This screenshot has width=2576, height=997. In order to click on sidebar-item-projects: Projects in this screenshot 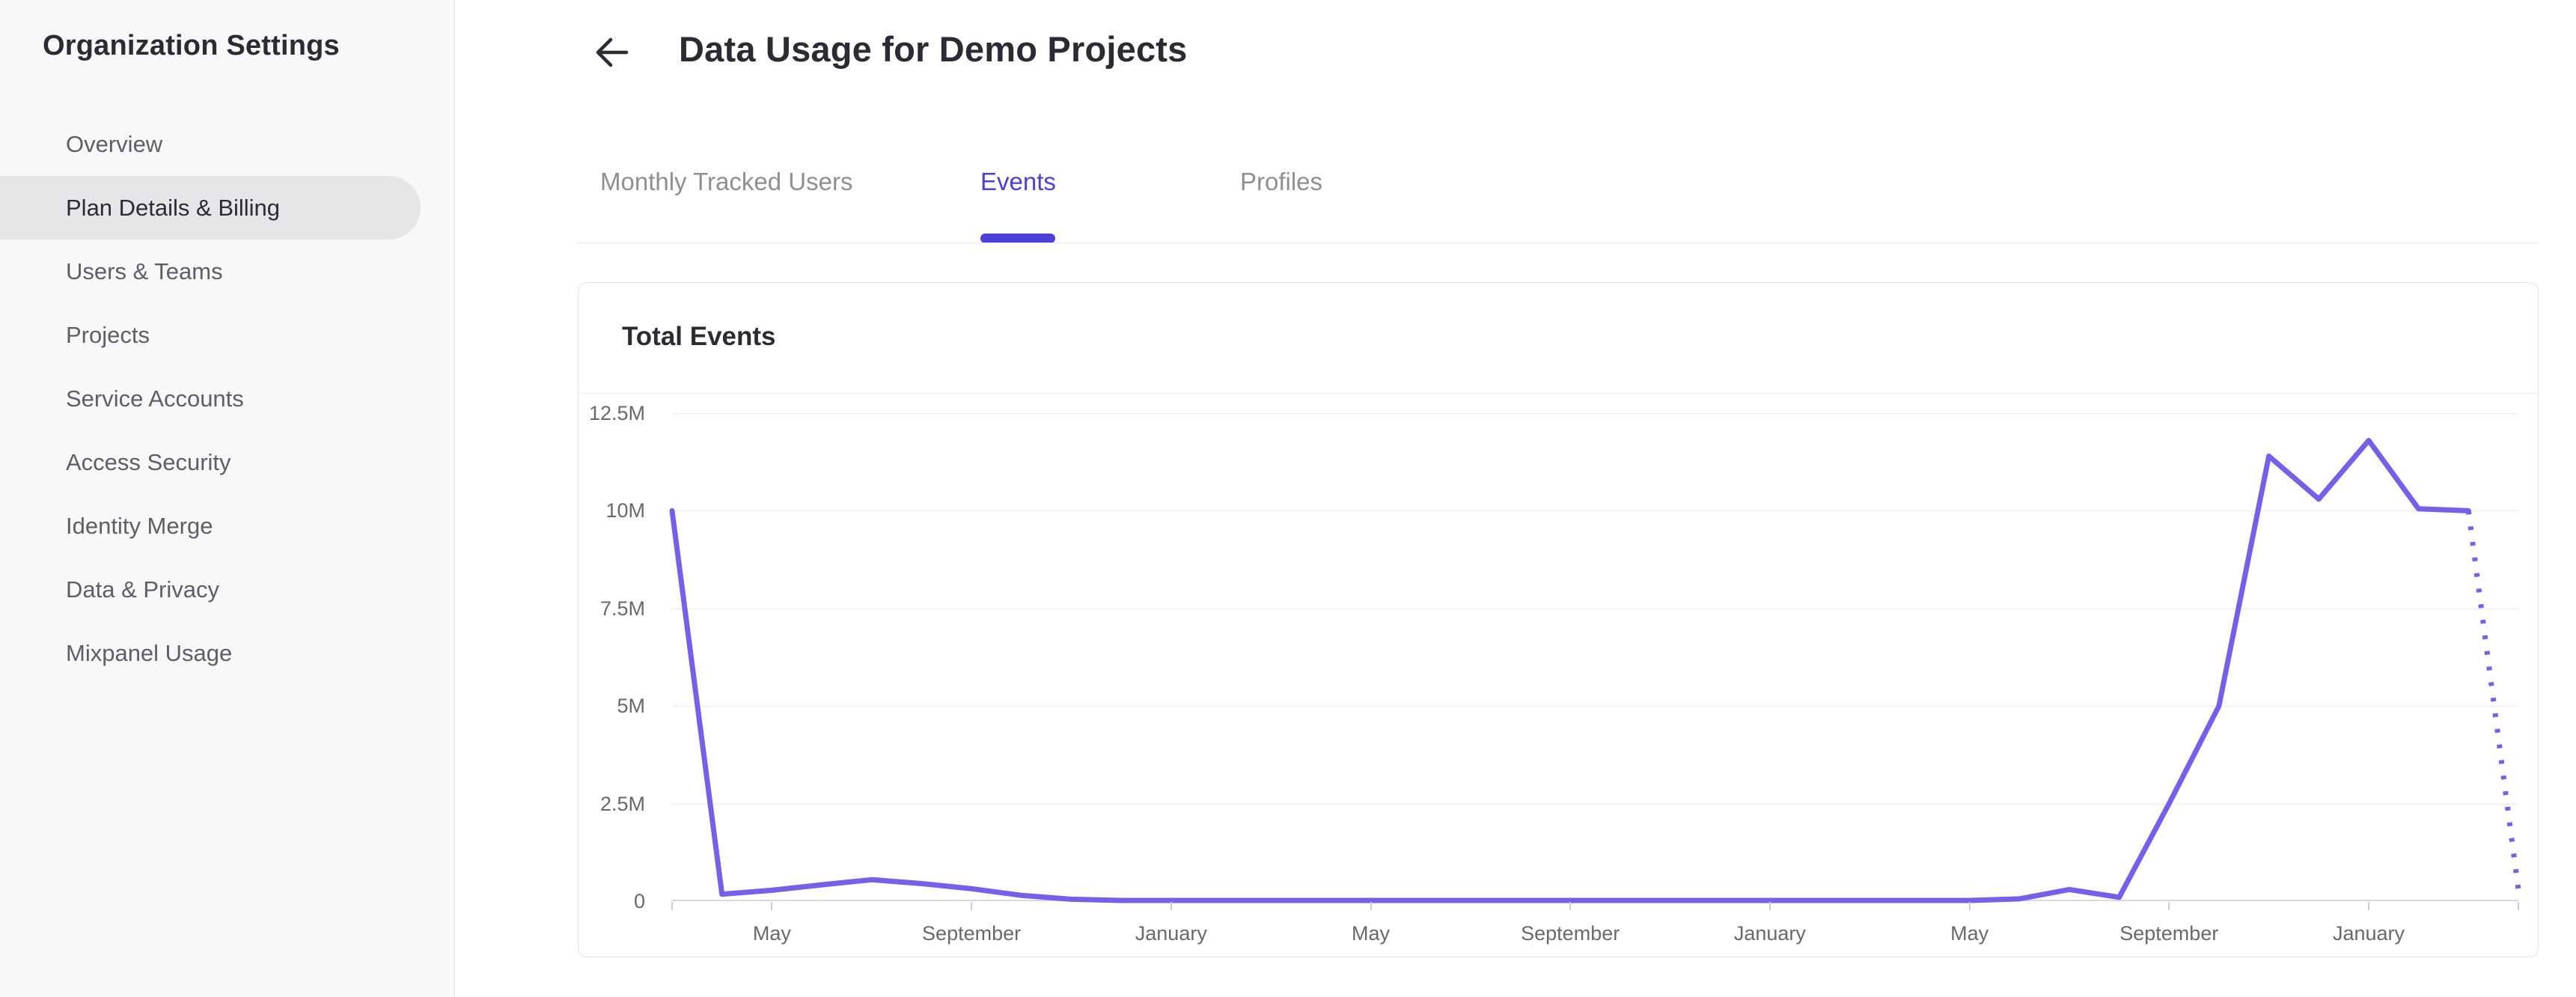, I will do `click(108, 335)`.